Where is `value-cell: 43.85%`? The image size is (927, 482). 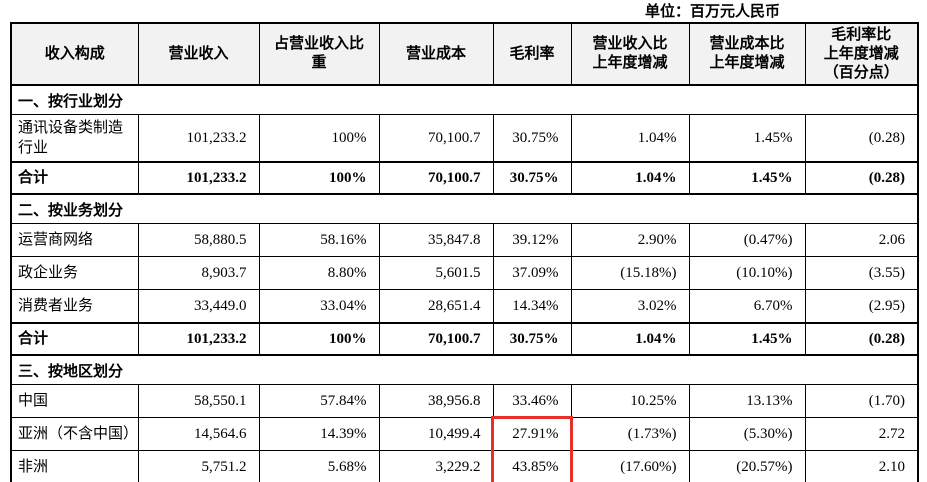
value-cell: 43.85% is located at coordinates (532, 466).